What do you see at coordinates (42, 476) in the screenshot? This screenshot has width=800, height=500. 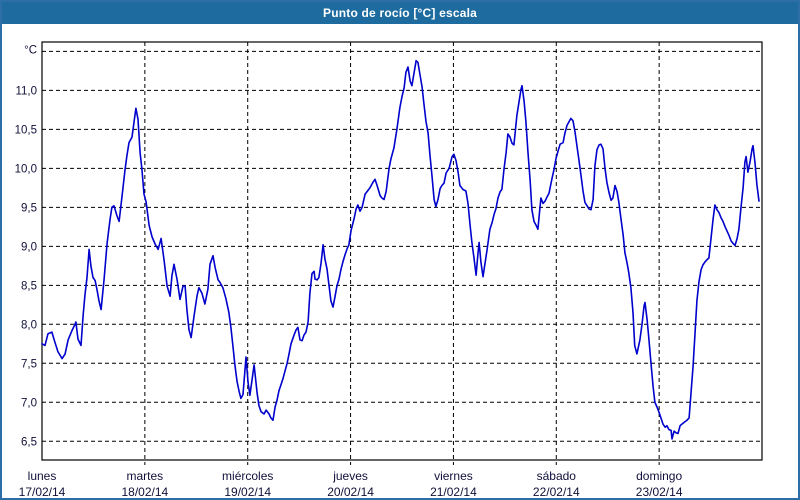 I see `x-day-label: lunes` at bounding box center [42, 476].